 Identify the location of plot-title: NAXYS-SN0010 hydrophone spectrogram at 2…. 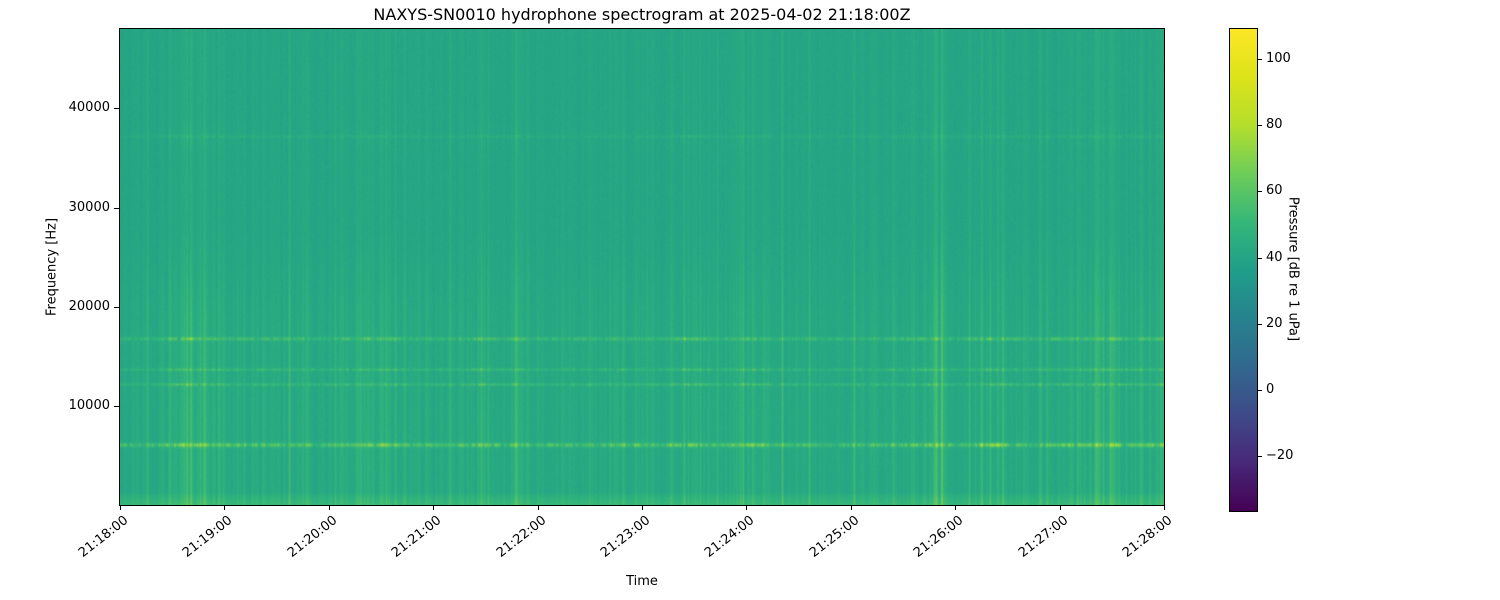
(642, 14).